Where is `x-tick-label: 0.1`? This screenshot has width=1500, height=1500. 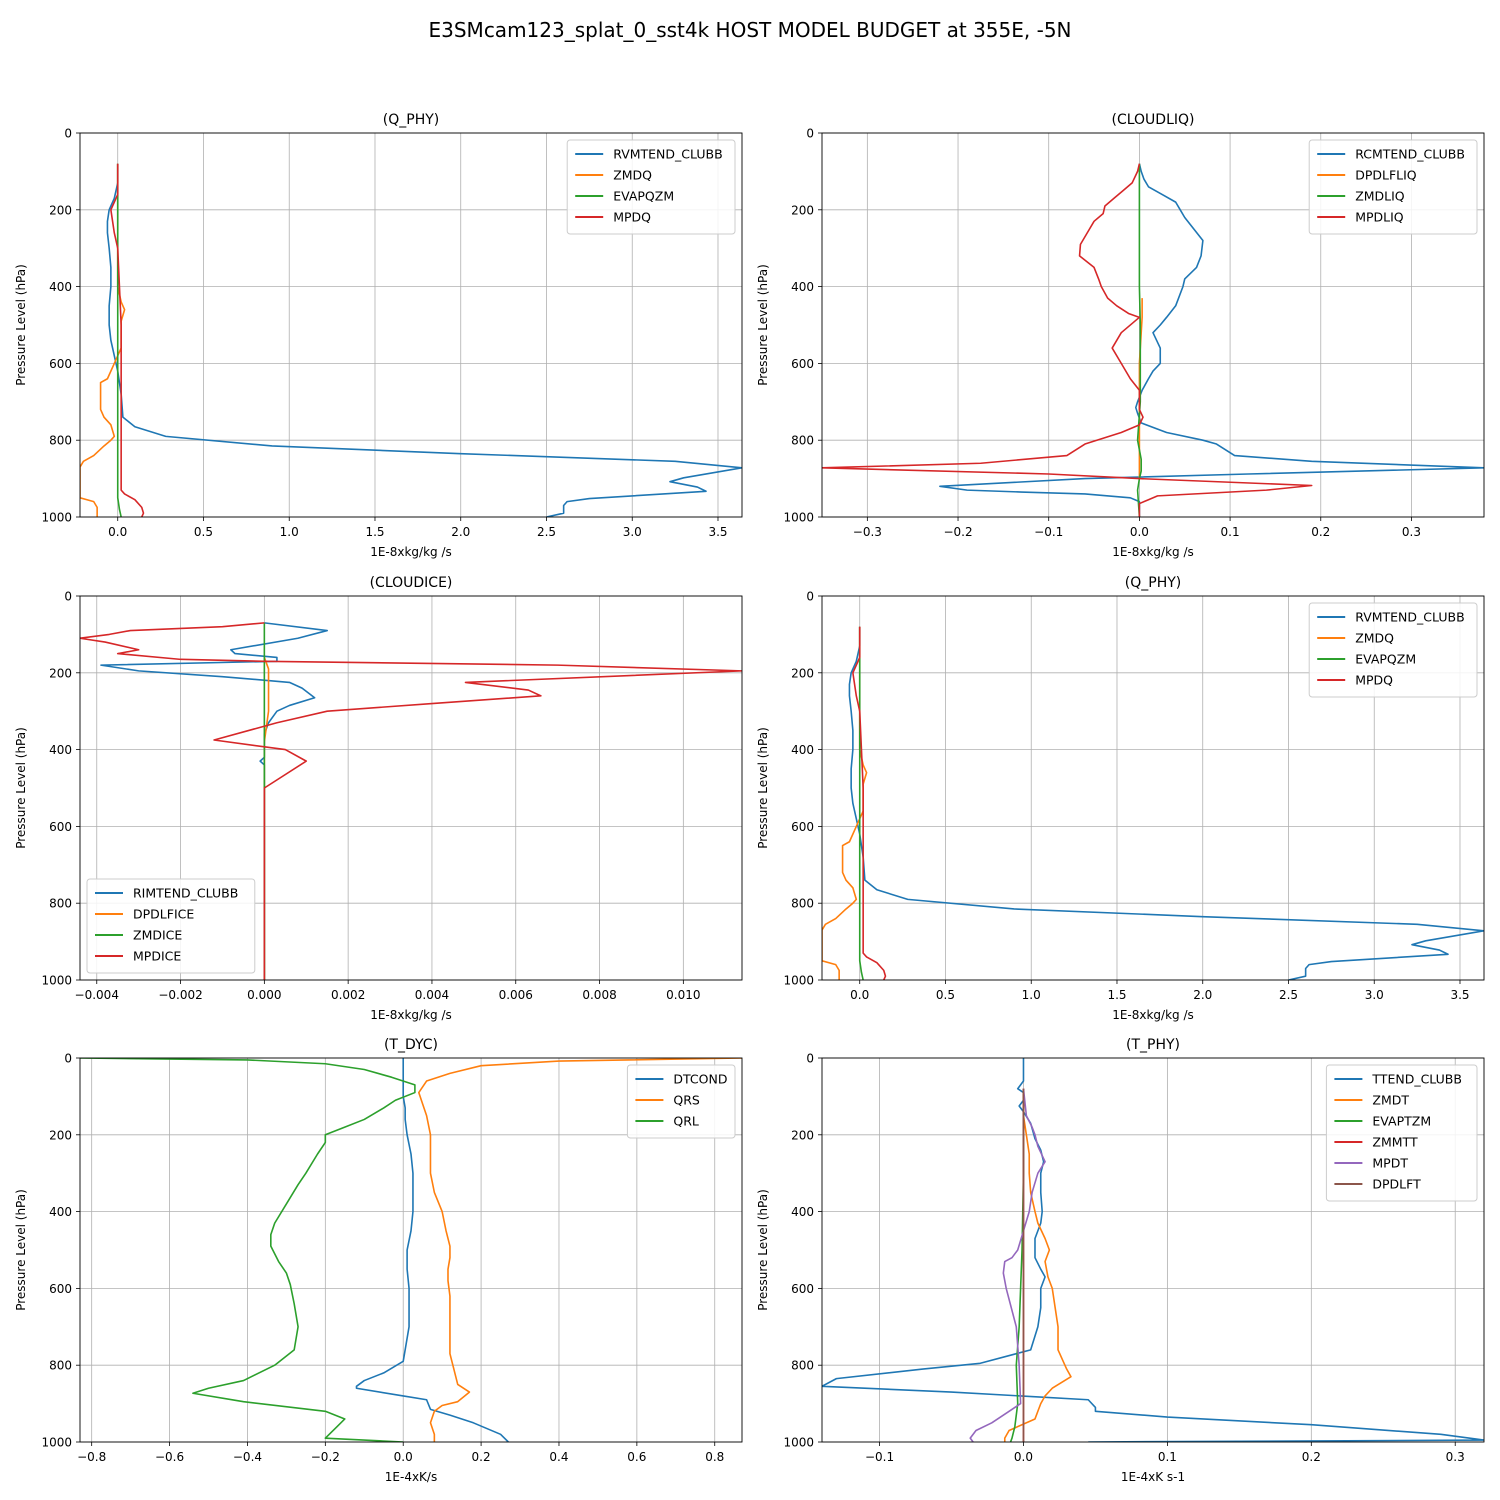 x-tick-label: 0.1 is located at coordinates (1230, 532).